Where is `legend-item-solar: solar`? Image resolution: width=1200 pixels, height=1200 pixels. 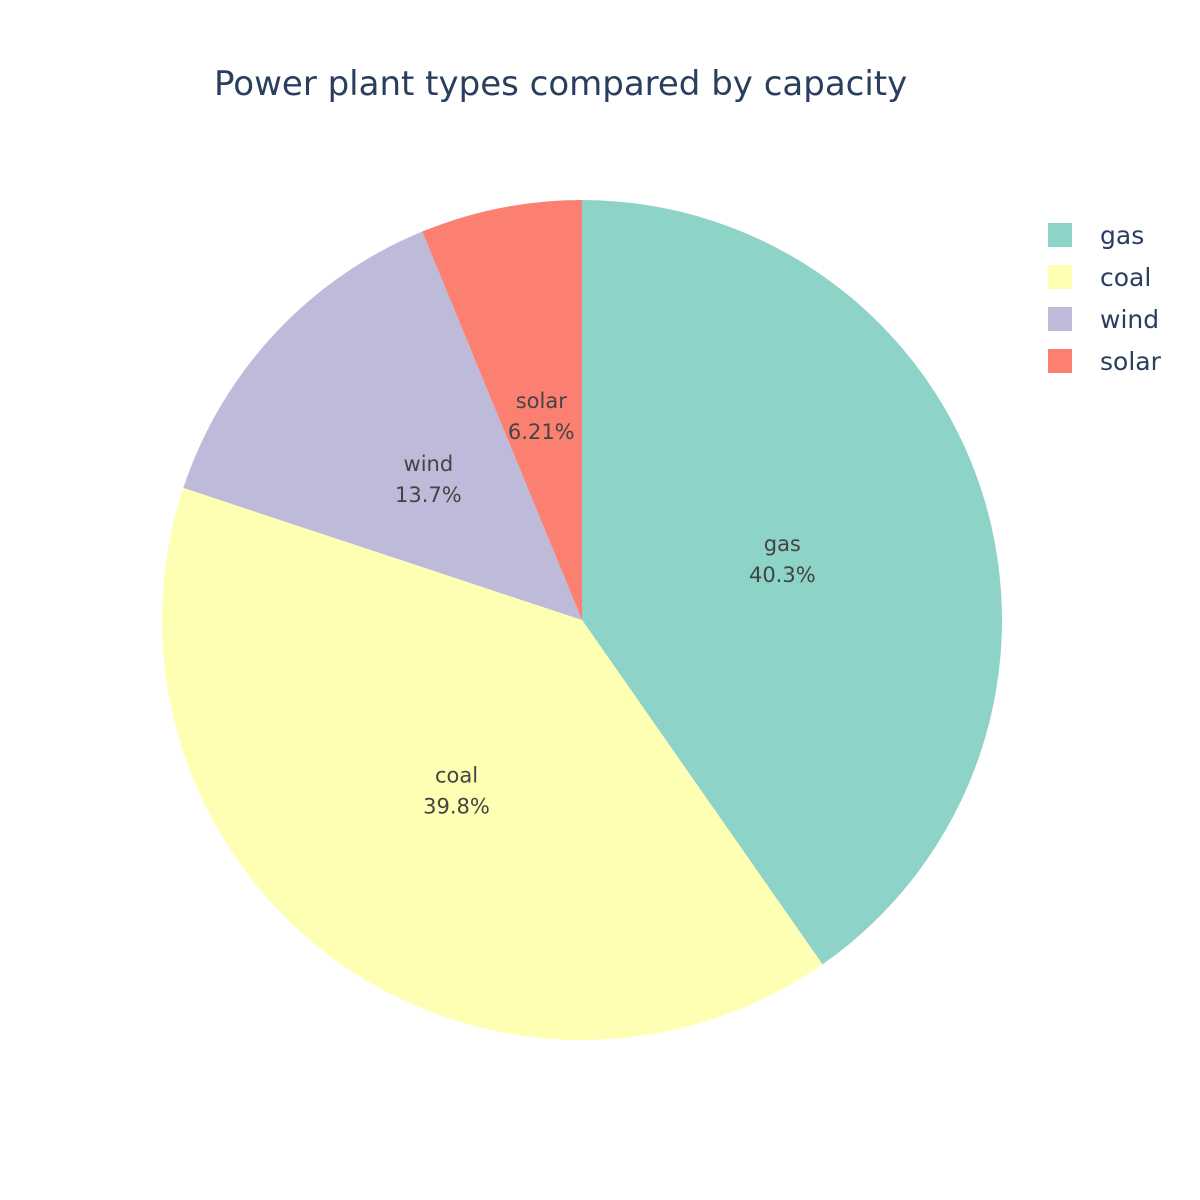
legend-item-solar: solar is located at coordinates (1104, 361).